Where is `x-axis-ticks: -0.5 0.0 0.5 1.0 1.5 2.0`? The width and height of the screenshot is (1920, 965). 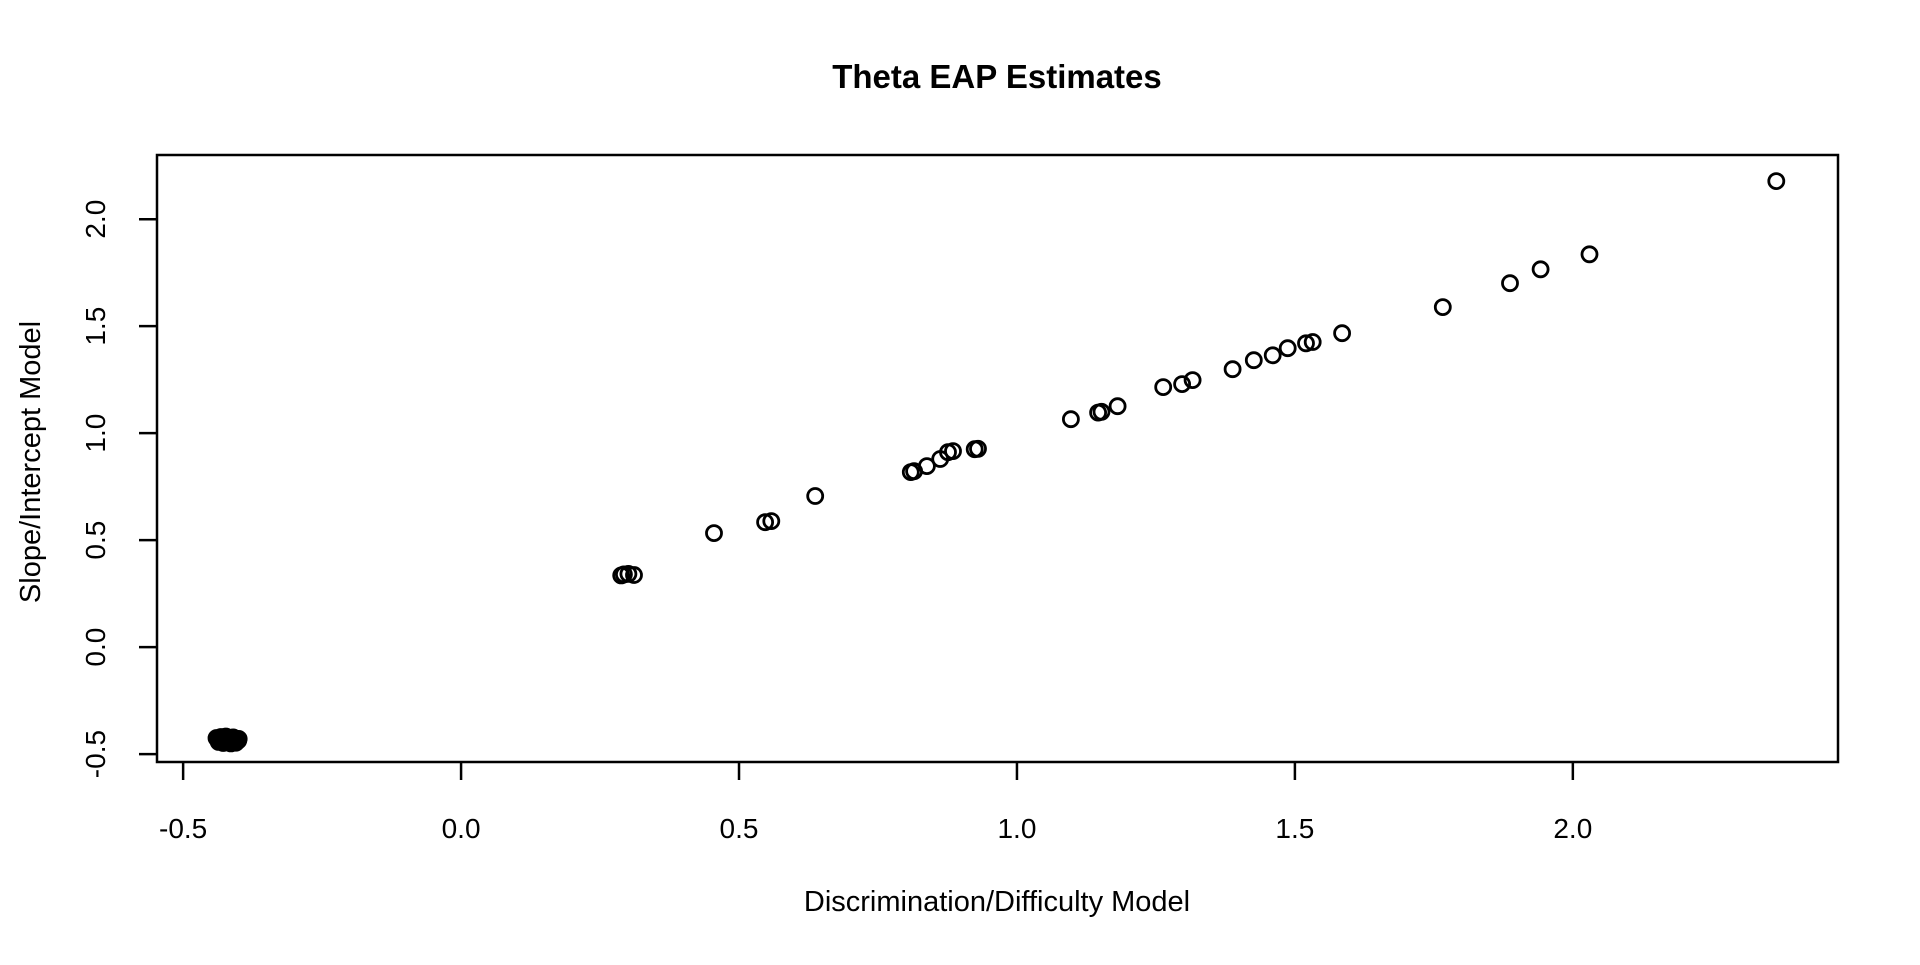 x-axis-ticks: -0.5 0.0 0.5 1.0 1.5 2.0 is located at coordinates (875, 803).